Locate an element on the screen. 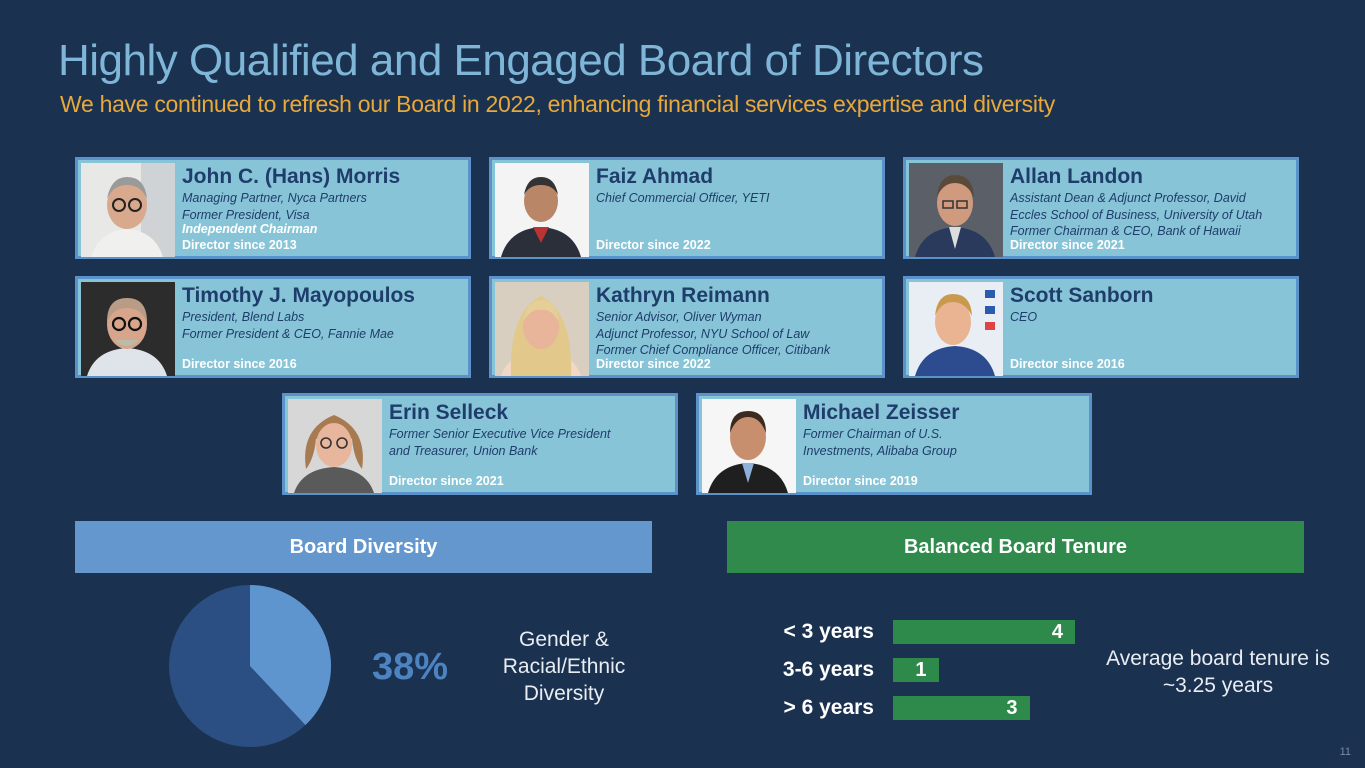  director-card: Scott Sanborn CEO Director since 2016 is located at coordinates (1101, 327).